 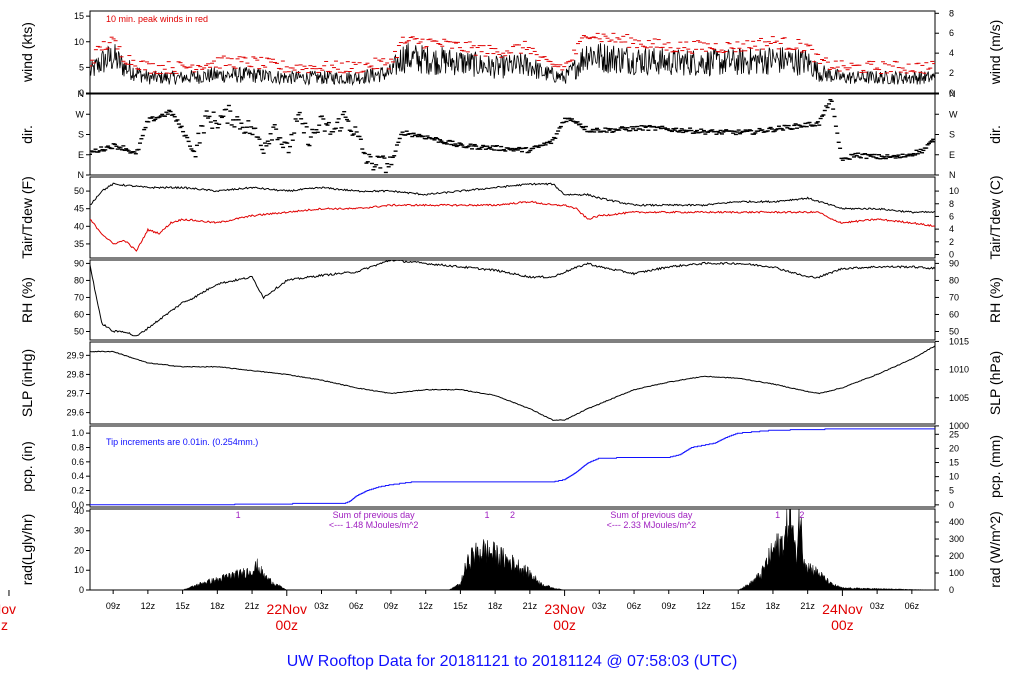 What do you see at coordinates (79, 531) in the screenshot?
I see `left-tick-label: 30` at bounding box center [79, 531].